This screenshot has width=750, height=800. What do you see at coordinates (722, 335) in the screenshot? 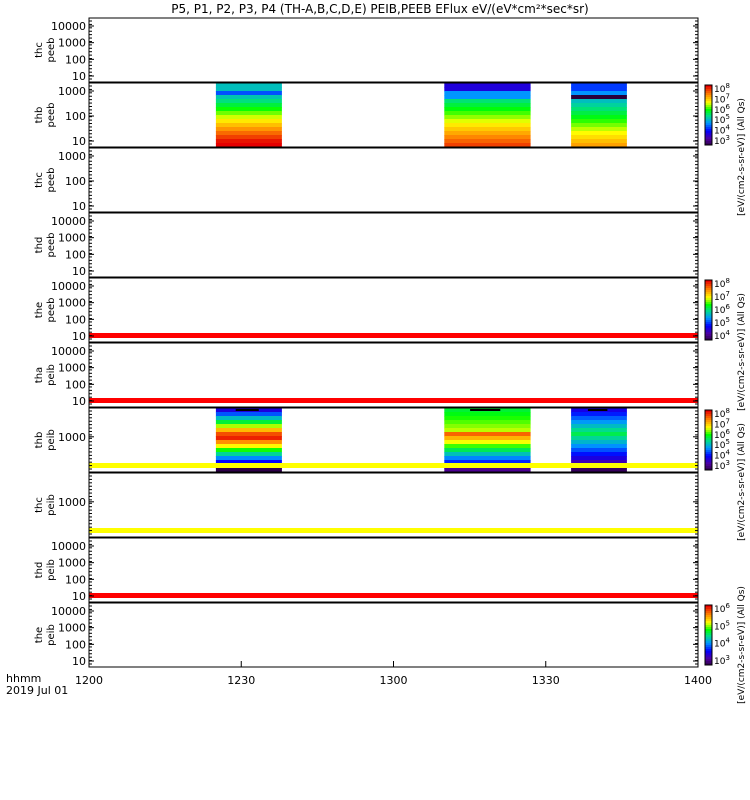
I see `colorbar-tick-label: 10⁴` at bounding box center [722, 335].